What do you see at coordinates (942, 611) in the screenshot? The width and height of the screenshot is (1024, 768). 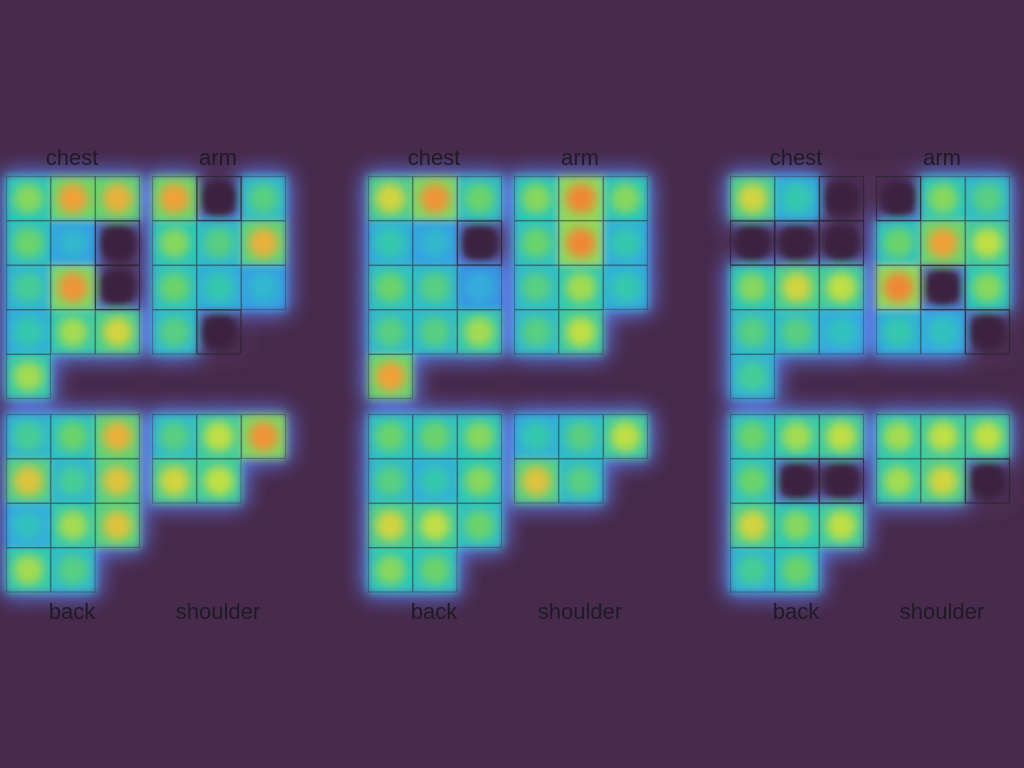 I see `shoulder-label: shoulder` at bounding box center [942, 611].